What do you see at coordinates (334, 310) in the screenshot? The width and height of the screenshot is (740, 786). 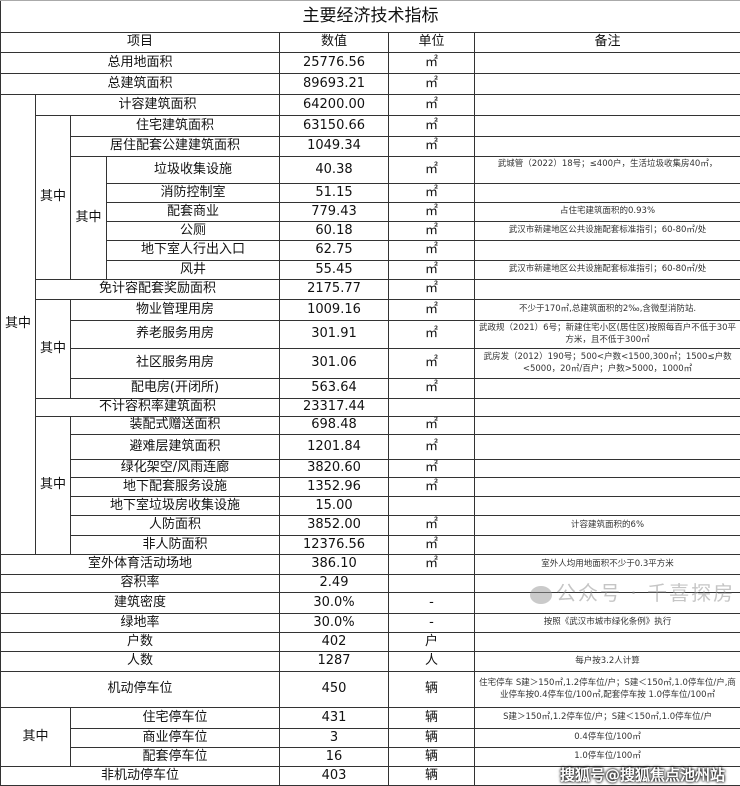 I see `item-value: 1009.16` at bounding box center [334, 310].